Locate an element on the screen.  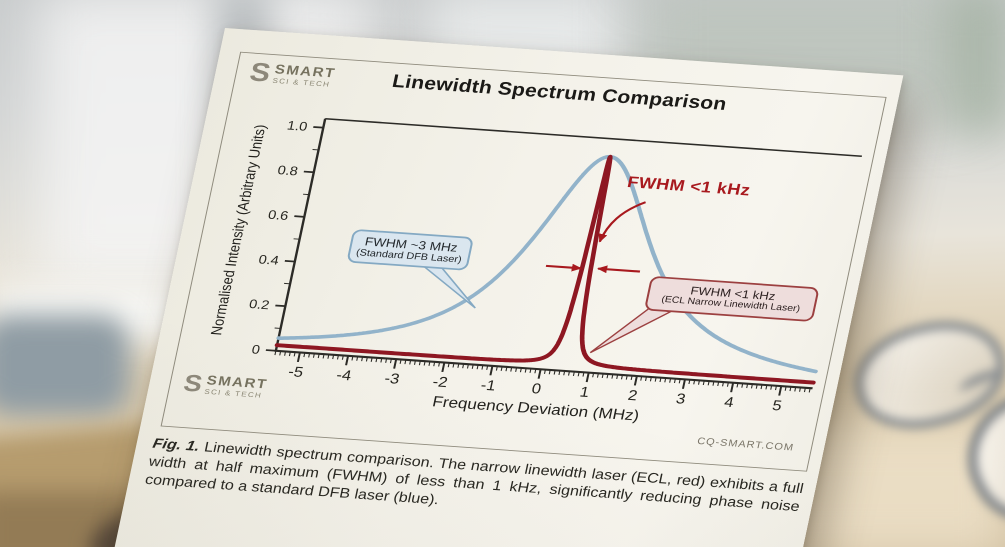
smart-logo-icon: S is located at coordinates (193, 383).